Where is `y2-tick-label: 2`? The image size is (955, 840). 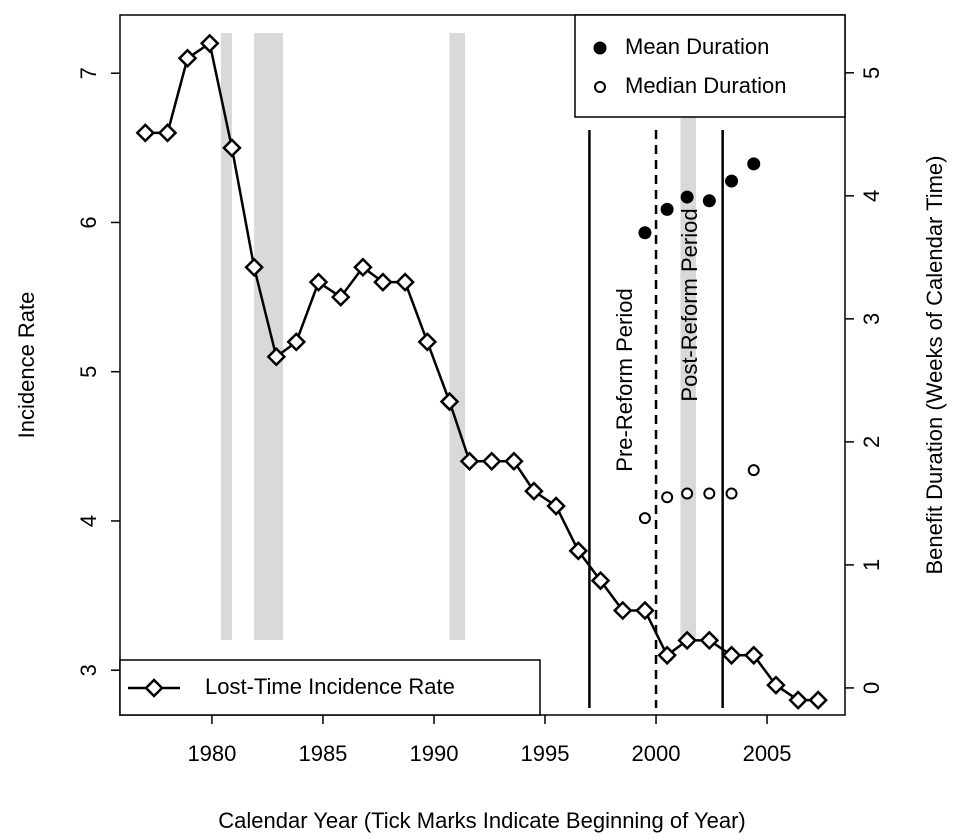 y2-tick-label: 2 is located at coordinates (871, 442).